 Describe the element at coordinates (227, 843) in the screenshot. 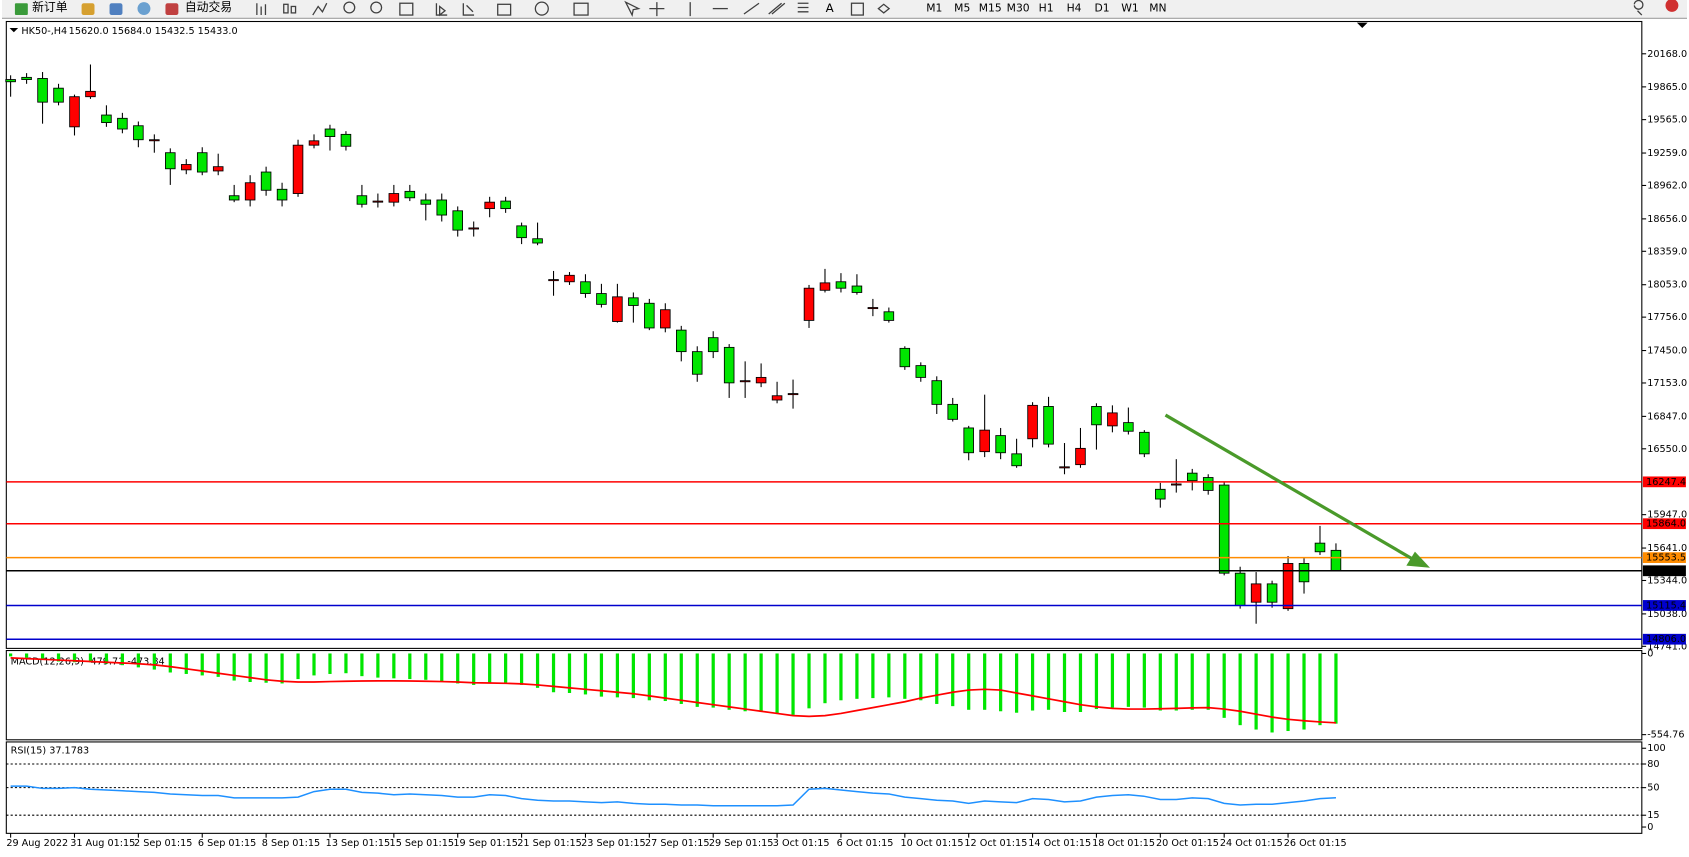

I see `x-tick-label: 6 Sep 01:15` at that location.